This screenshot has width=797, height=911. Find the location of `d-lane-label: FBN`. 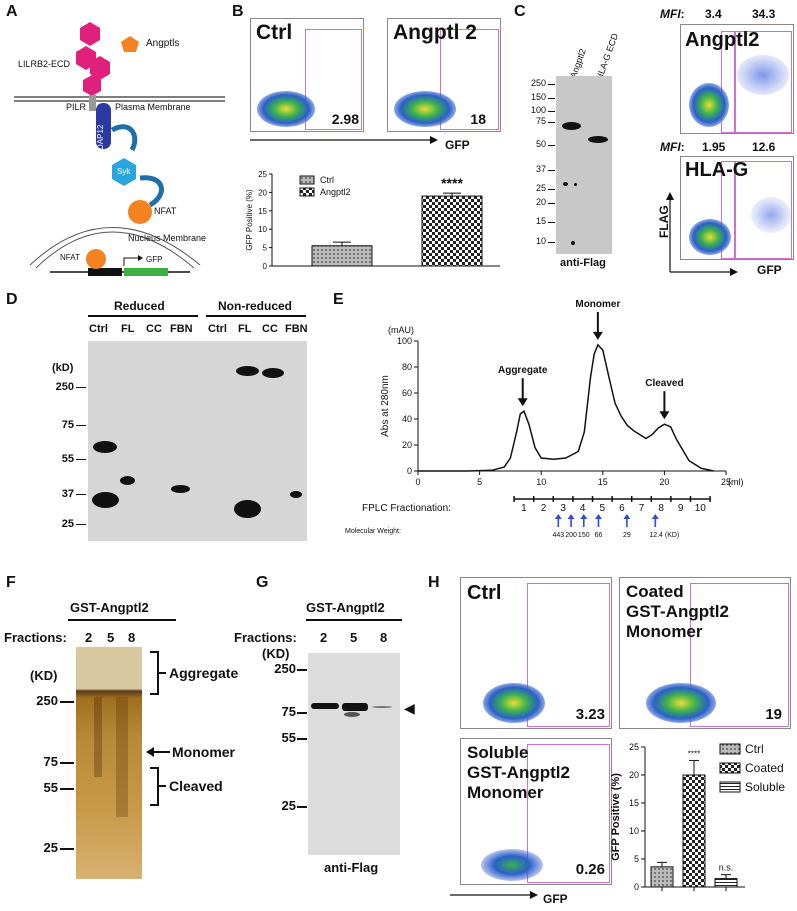

d-lane-label: FBN is located at coordinates (296, 329).